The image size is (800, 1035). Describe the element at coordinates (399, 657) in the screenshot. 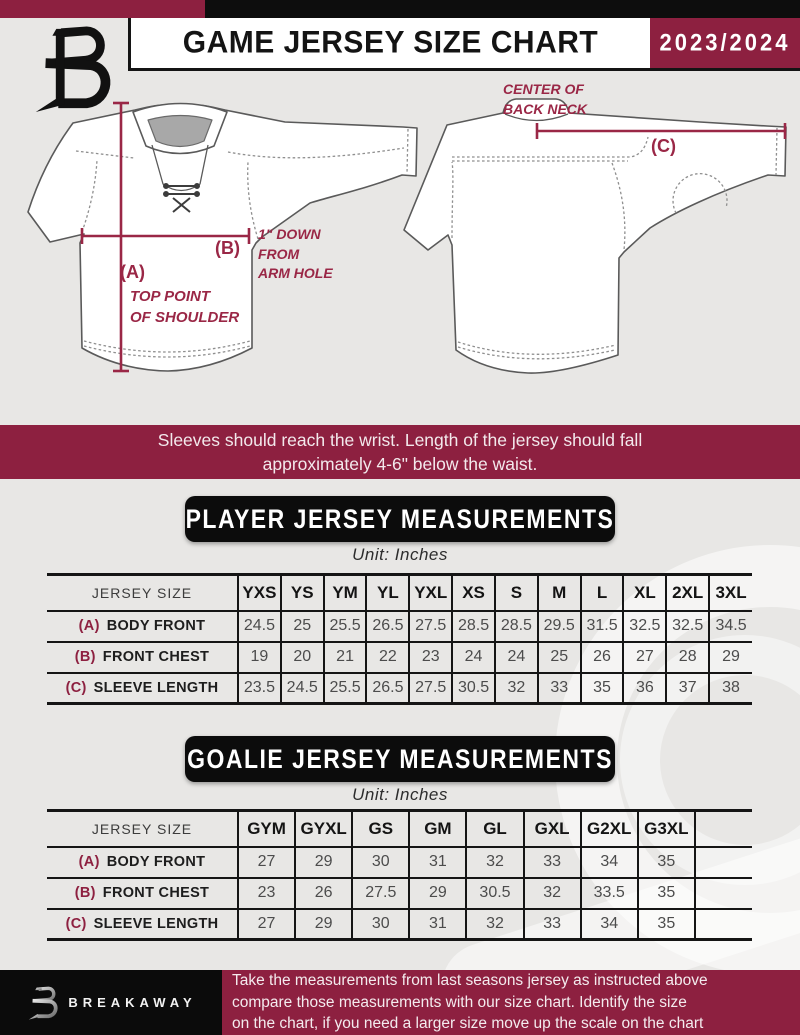

I see `table-row: (B) FRONT CHEST 19 20 21 22 23 24 24 25 26 27 28 29` at that location.